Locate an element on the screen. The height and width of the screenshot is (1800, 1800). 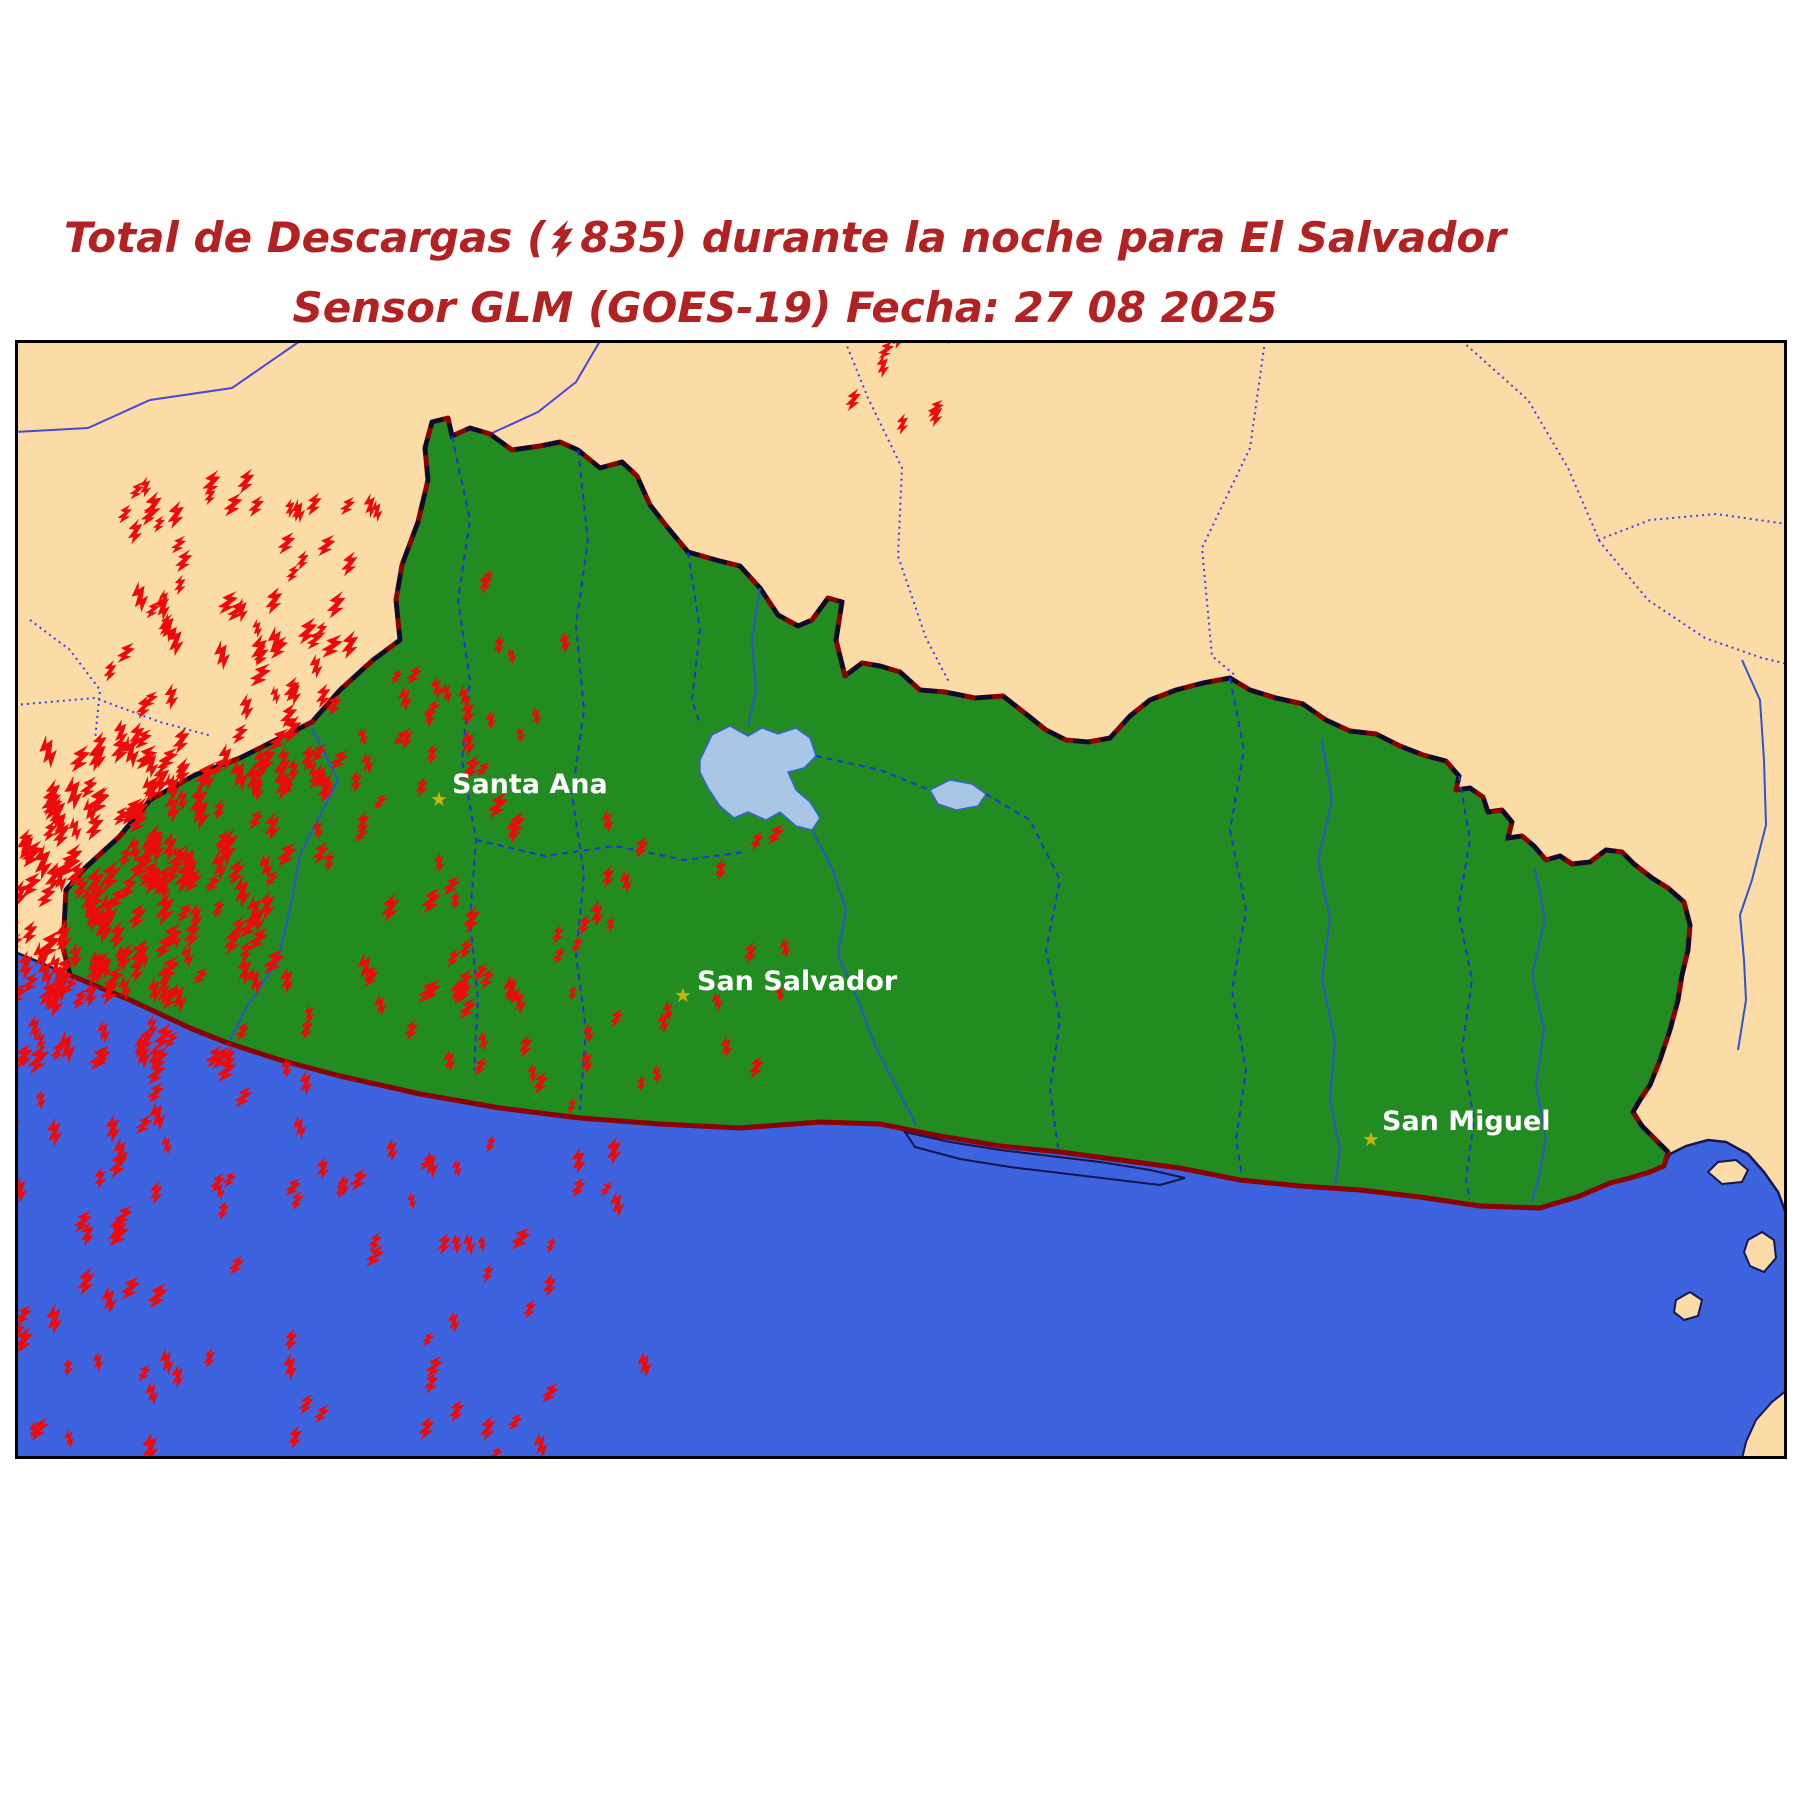
title-line-2: Sensor GLM (GOES-19) Fecha: 27 08 2025 is located at coordinates (785, 307).